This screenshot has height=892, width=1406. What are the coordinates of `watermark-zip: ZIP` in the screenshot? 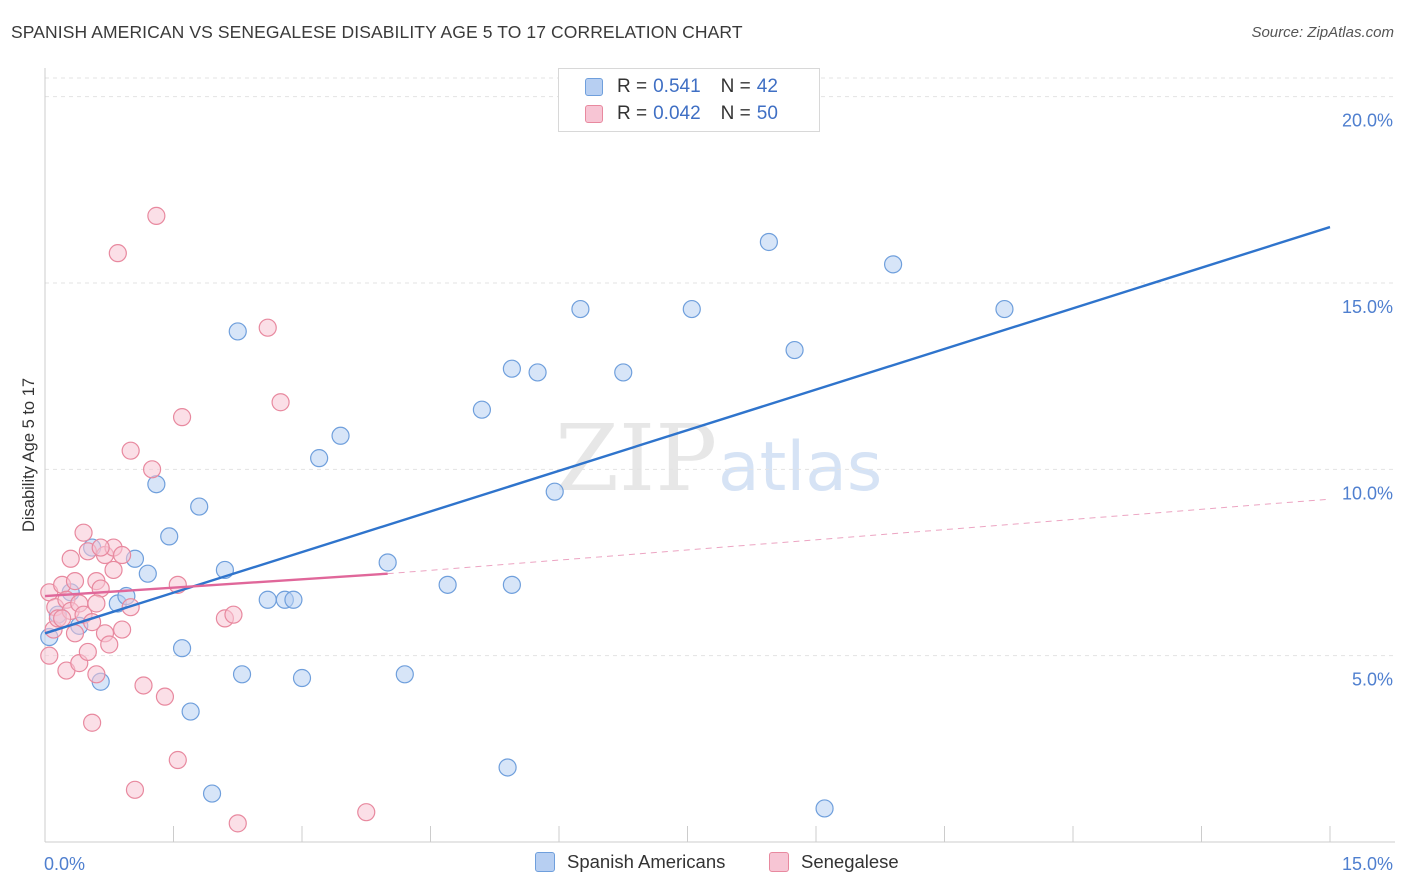 It's located at (636, 458).